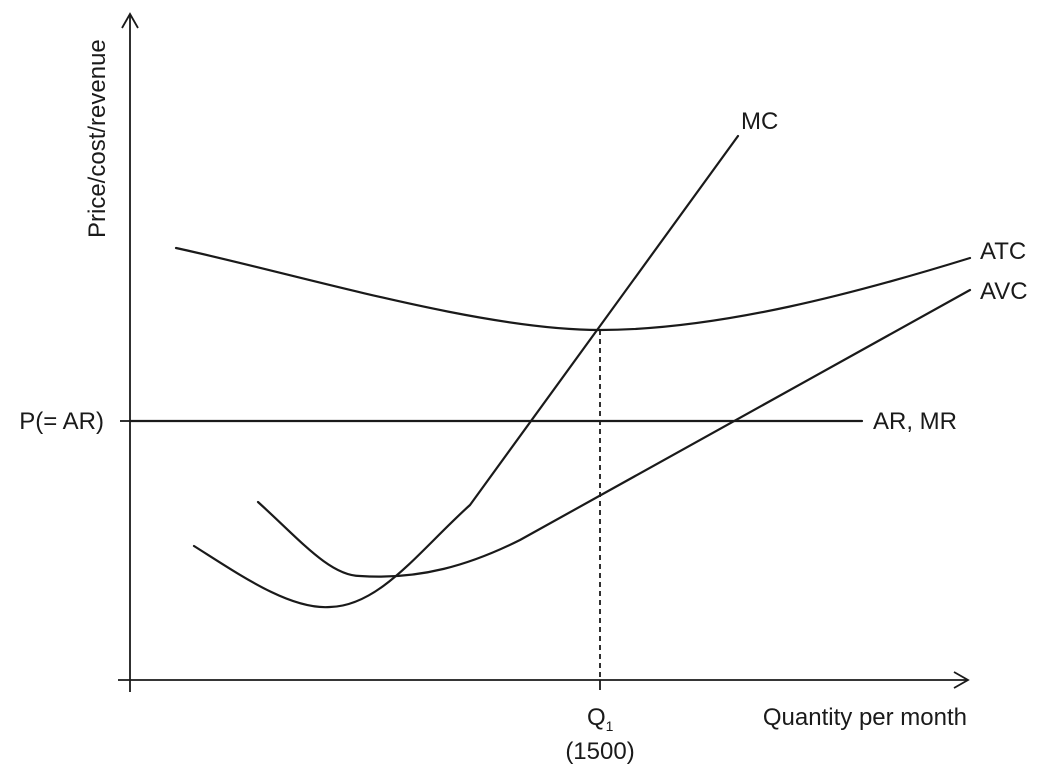 The width and height of the screenshot is (1037, 767). What do you see at coordinates (1004, 291) in the screenshot?
I see `avc-label: AVC` at bounding box center [1004, 291].